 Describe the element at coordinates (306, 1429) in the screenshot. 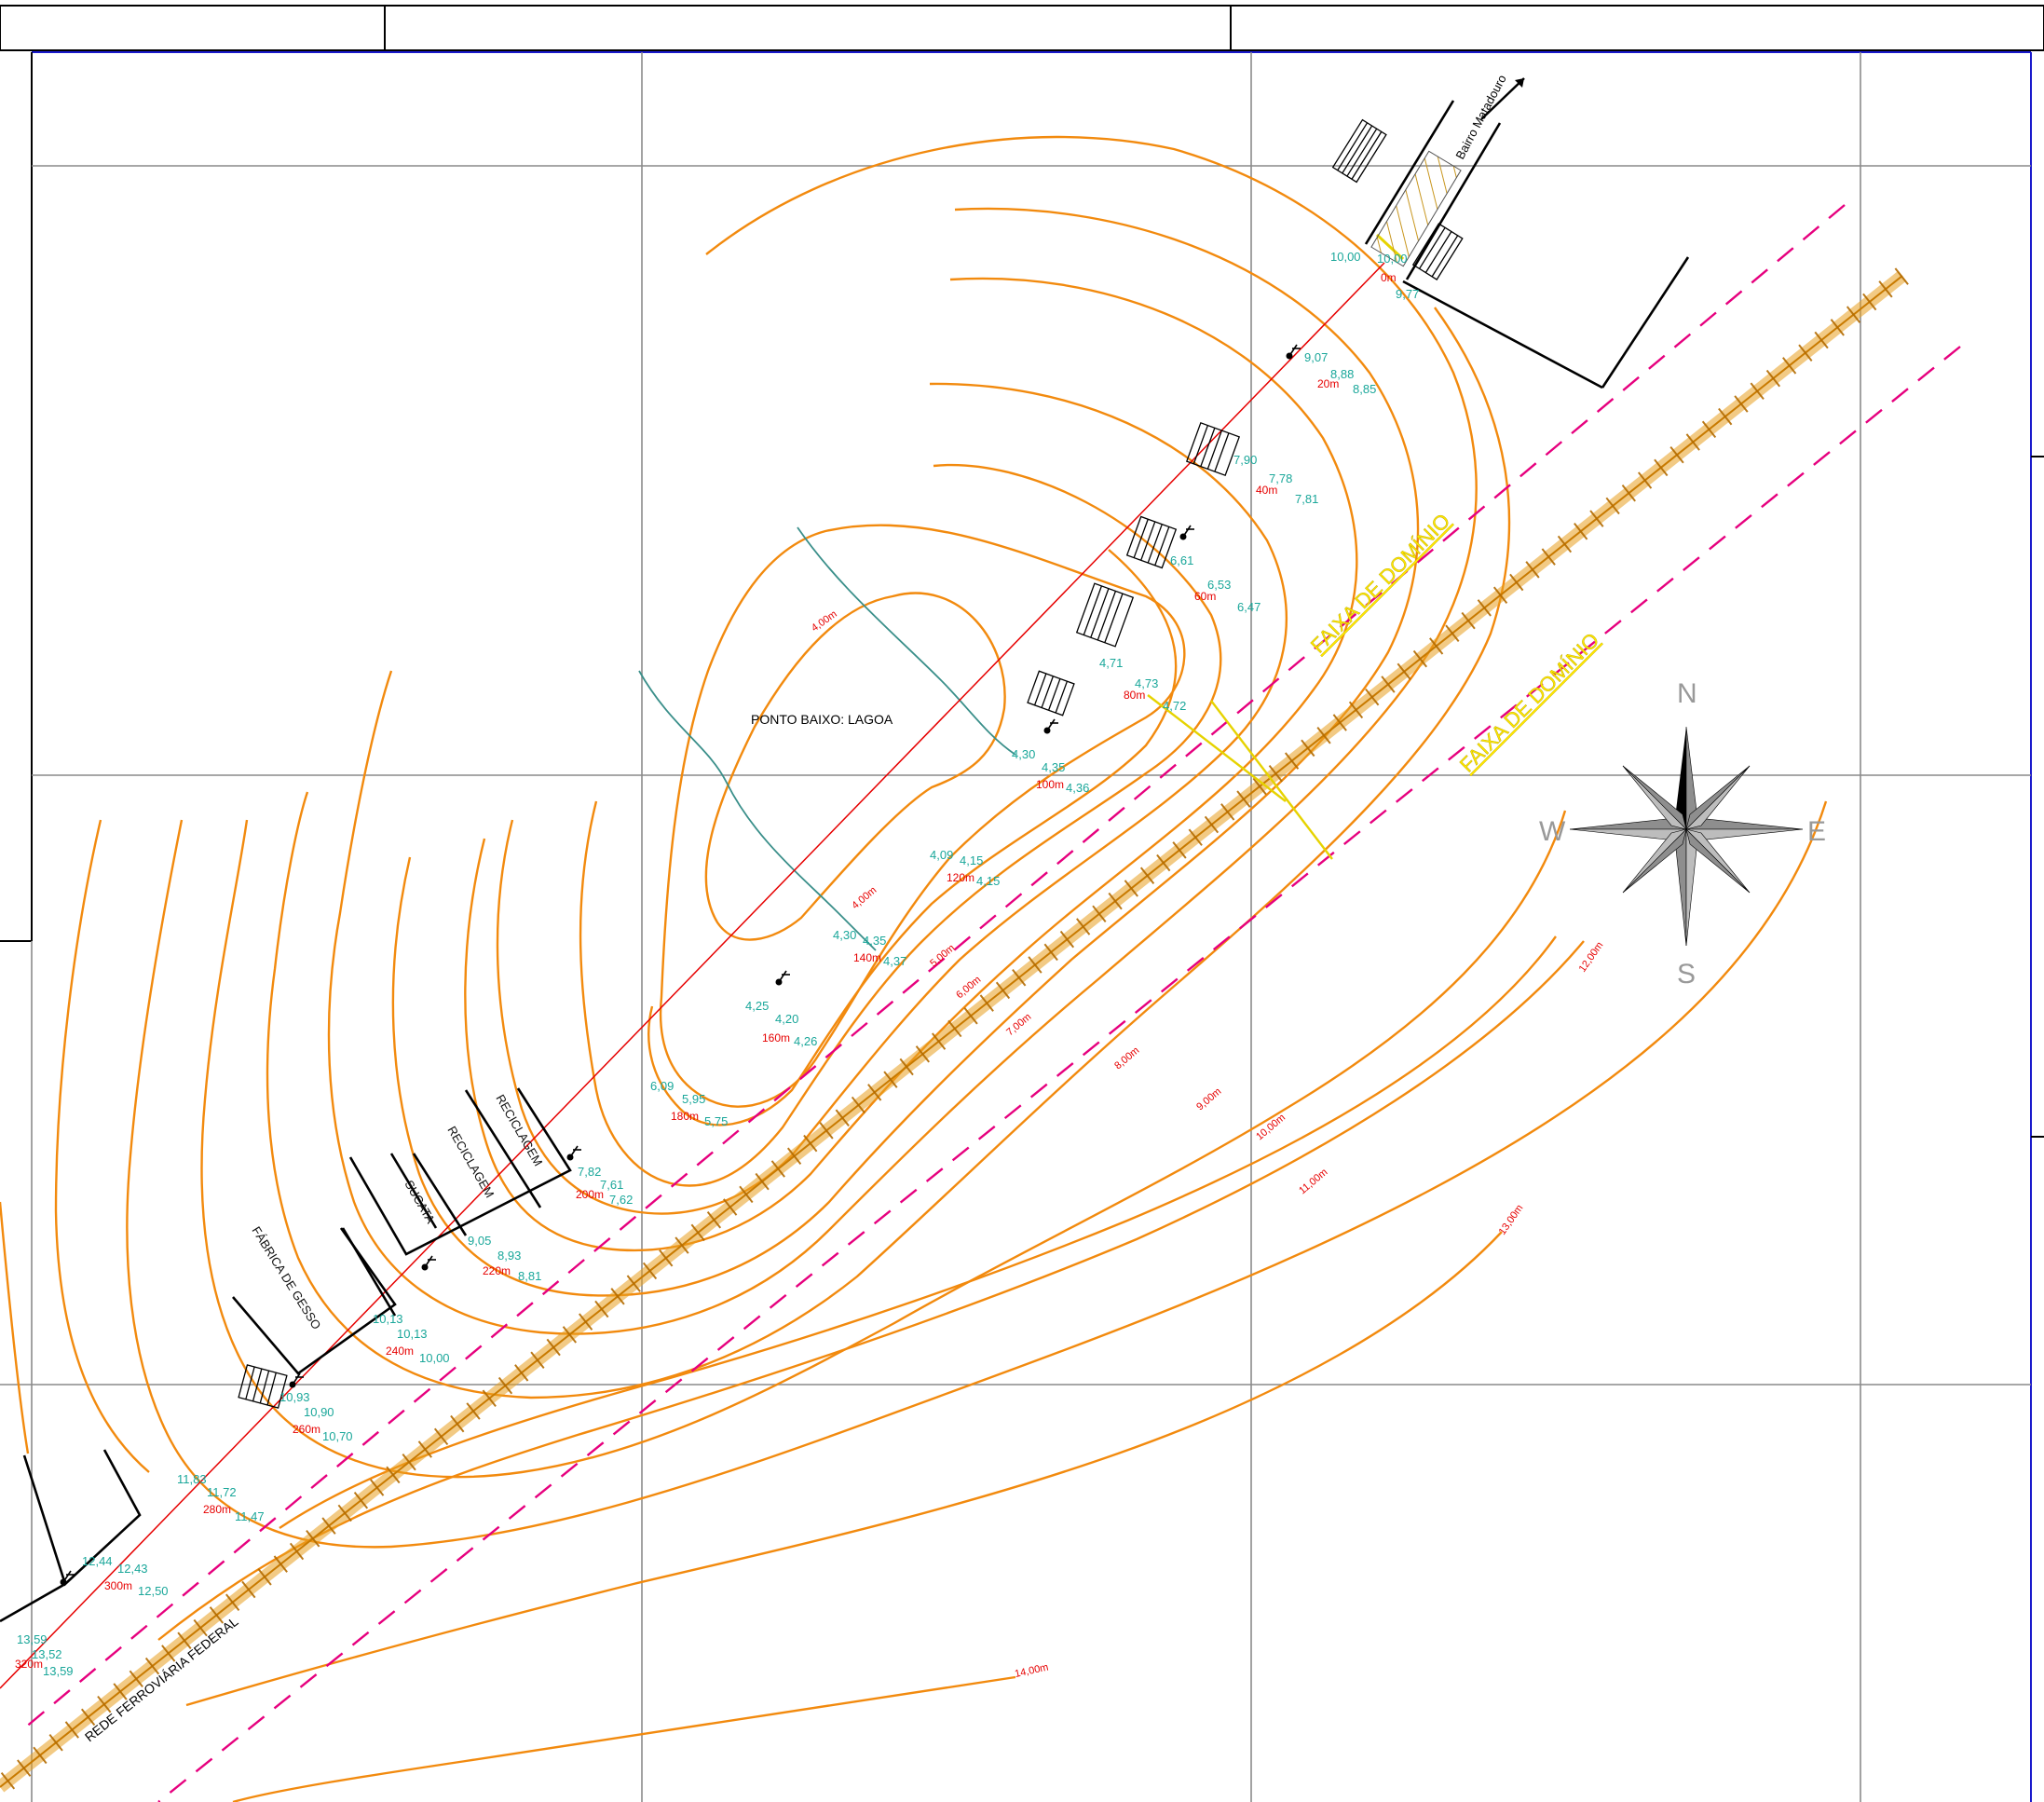

I see `station-label: 260m` at that location.